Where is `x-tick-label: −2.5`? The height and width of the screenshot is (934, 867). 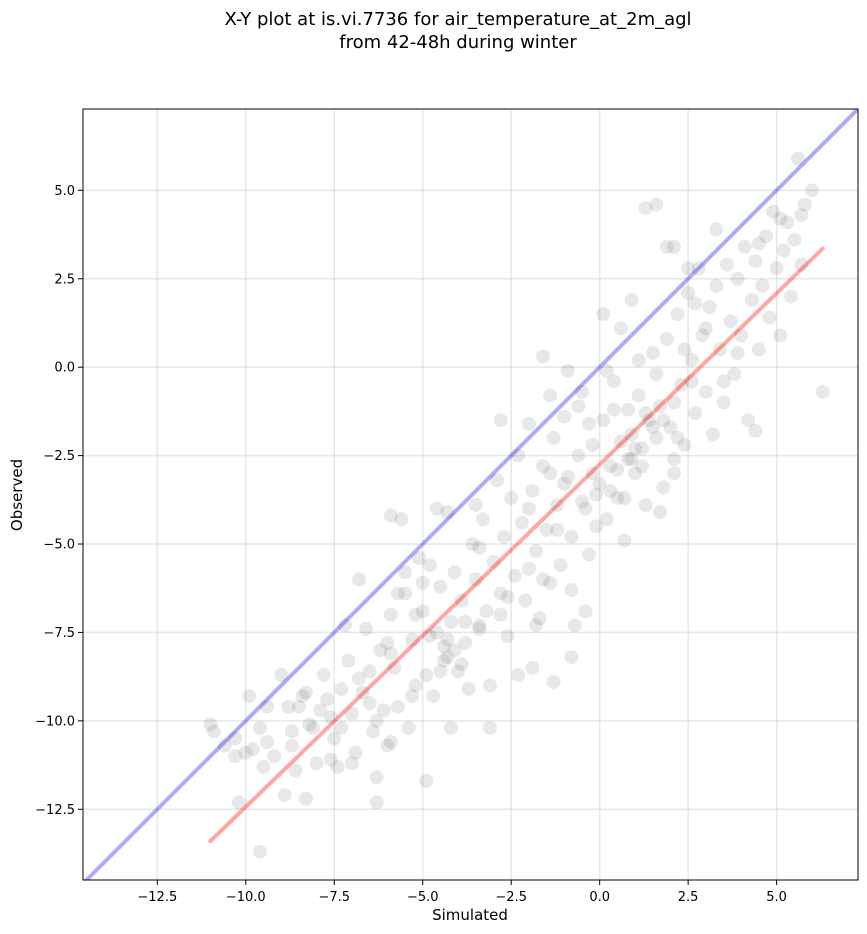 x-tick-label: −2.5 is located at coordinates (511, 897).